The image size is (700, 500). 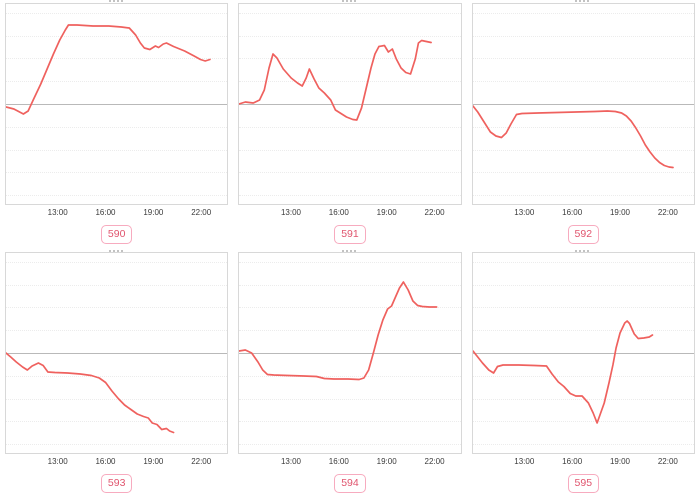 I want to click on badge-row: 592, so click(x=583, y=234).